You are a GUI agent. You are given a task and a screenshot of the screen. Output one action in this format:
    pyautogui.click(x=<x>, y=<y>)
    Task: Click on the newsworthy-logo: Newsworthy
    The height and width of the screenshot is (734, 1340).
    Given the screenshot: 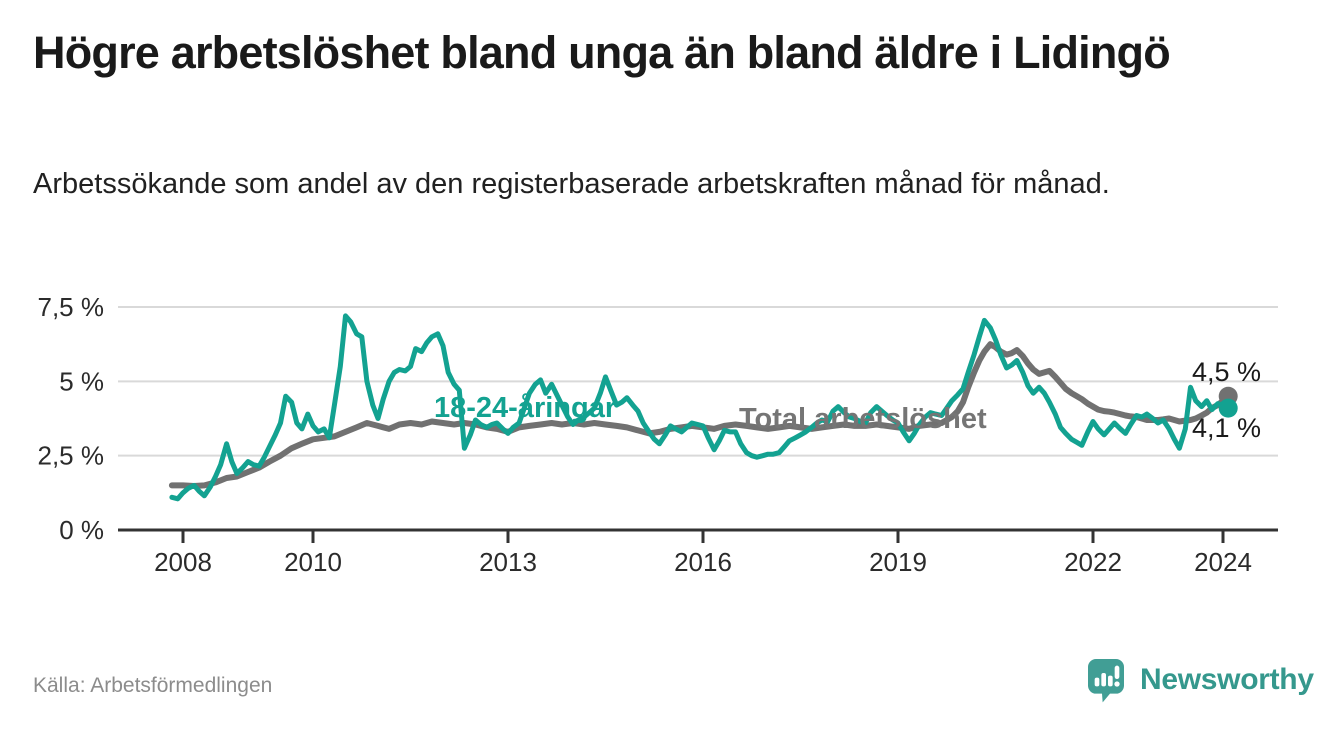 What is the action you would take?
    pyautogui.click(x=1200, y=680)
    